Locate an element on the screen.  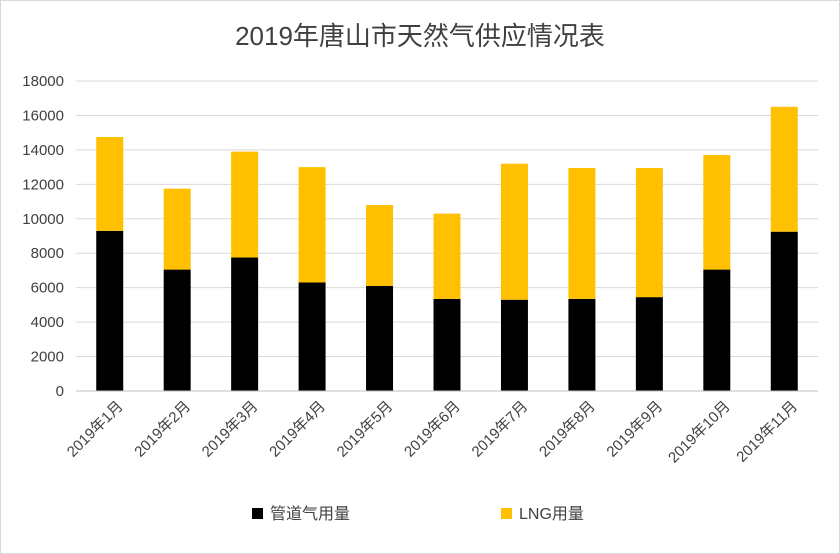
chart-title: 2019年唐山市天然气供应情况表 is located at coordinates (420, 36).